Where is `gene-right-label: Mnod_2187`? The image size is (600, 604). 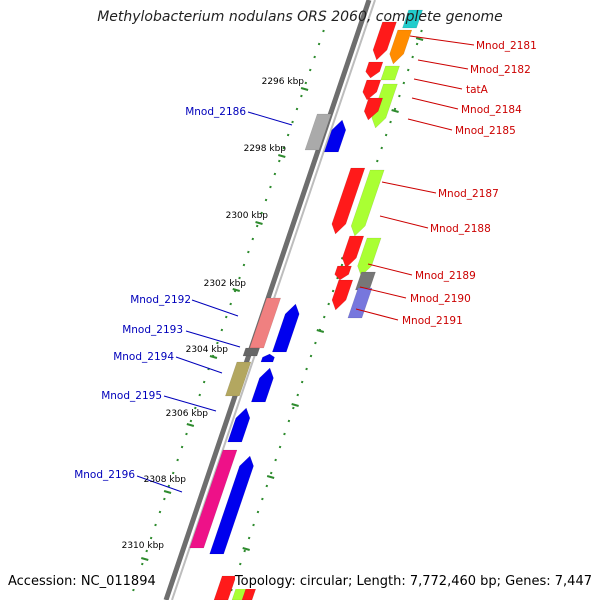 gene-right-label: Mnod_2187 is located at coordinates (468, 194).